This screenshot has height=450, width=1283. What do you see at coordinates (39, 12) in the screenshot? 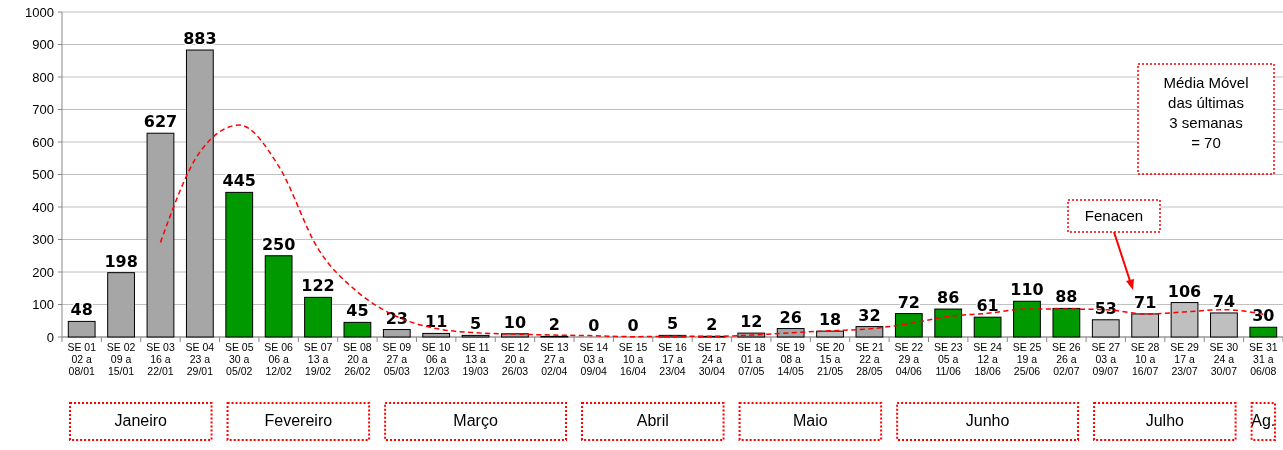
I see `y-tick-label: 1000` at bounding box center [39, 12].